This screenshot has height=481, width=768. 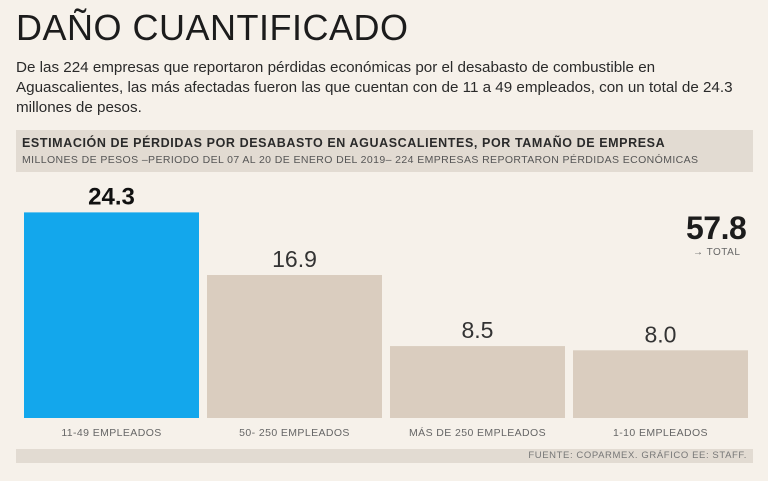 I want to click on category-label: 11-49 EMPLEADOS, so click(x=111, y=433).